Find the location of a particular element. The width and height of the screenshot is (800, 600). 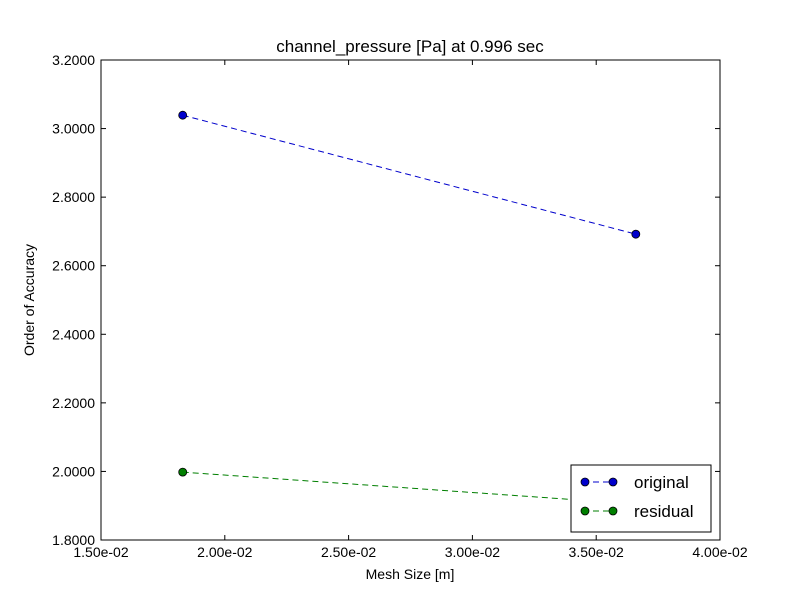

x-tick-label: 3.50e-02 is located at coordinates (596, 552).